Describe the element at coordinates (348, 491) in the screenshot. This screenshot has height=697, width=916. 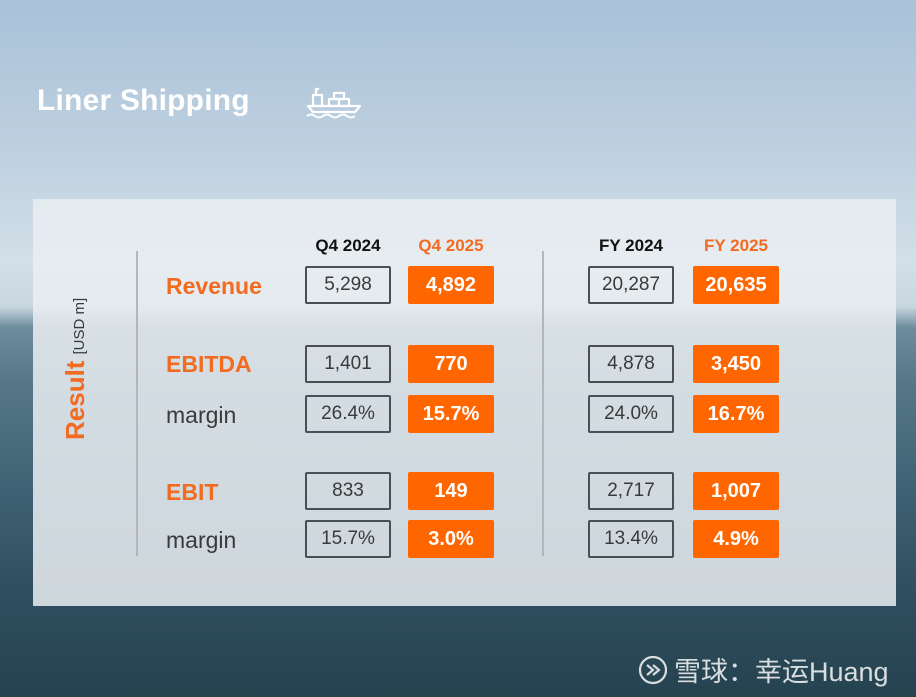
I see `cell-ebit-q4-2024: 833` at that location.